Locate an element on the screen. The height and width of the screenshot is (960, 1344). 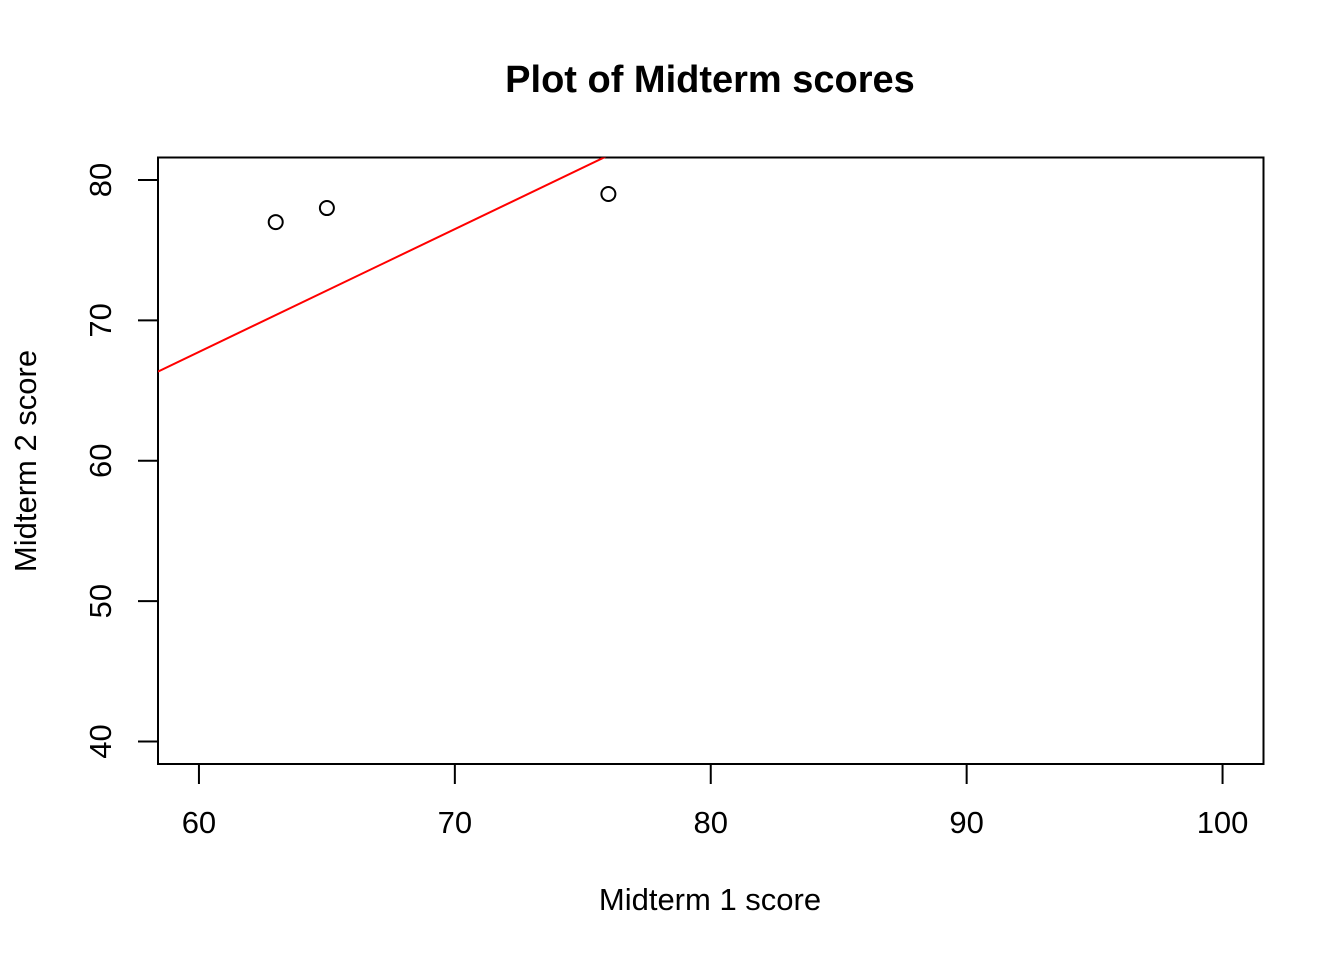
y-axis: 40 50 60 70 80 is located at coordinates (121, 461).